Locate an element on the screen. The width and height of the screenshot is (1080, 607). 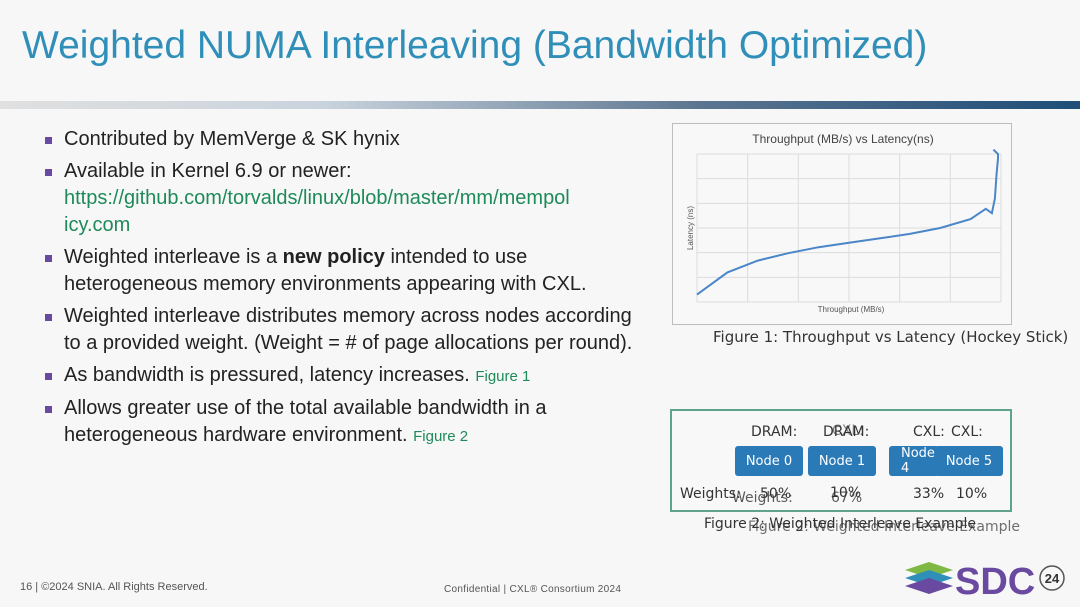
figure-2-ref: Figure 2 is located at coordinates (441, 436).